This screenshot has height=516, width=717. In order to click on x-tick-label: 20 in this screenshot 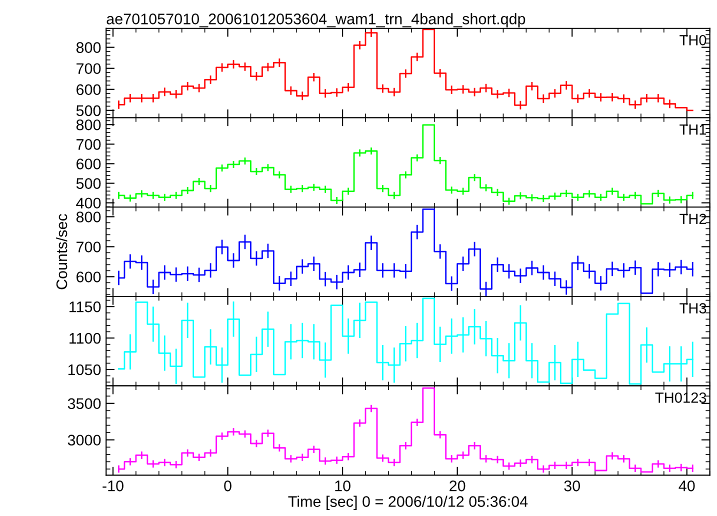, I will do `click(458, 486)`.